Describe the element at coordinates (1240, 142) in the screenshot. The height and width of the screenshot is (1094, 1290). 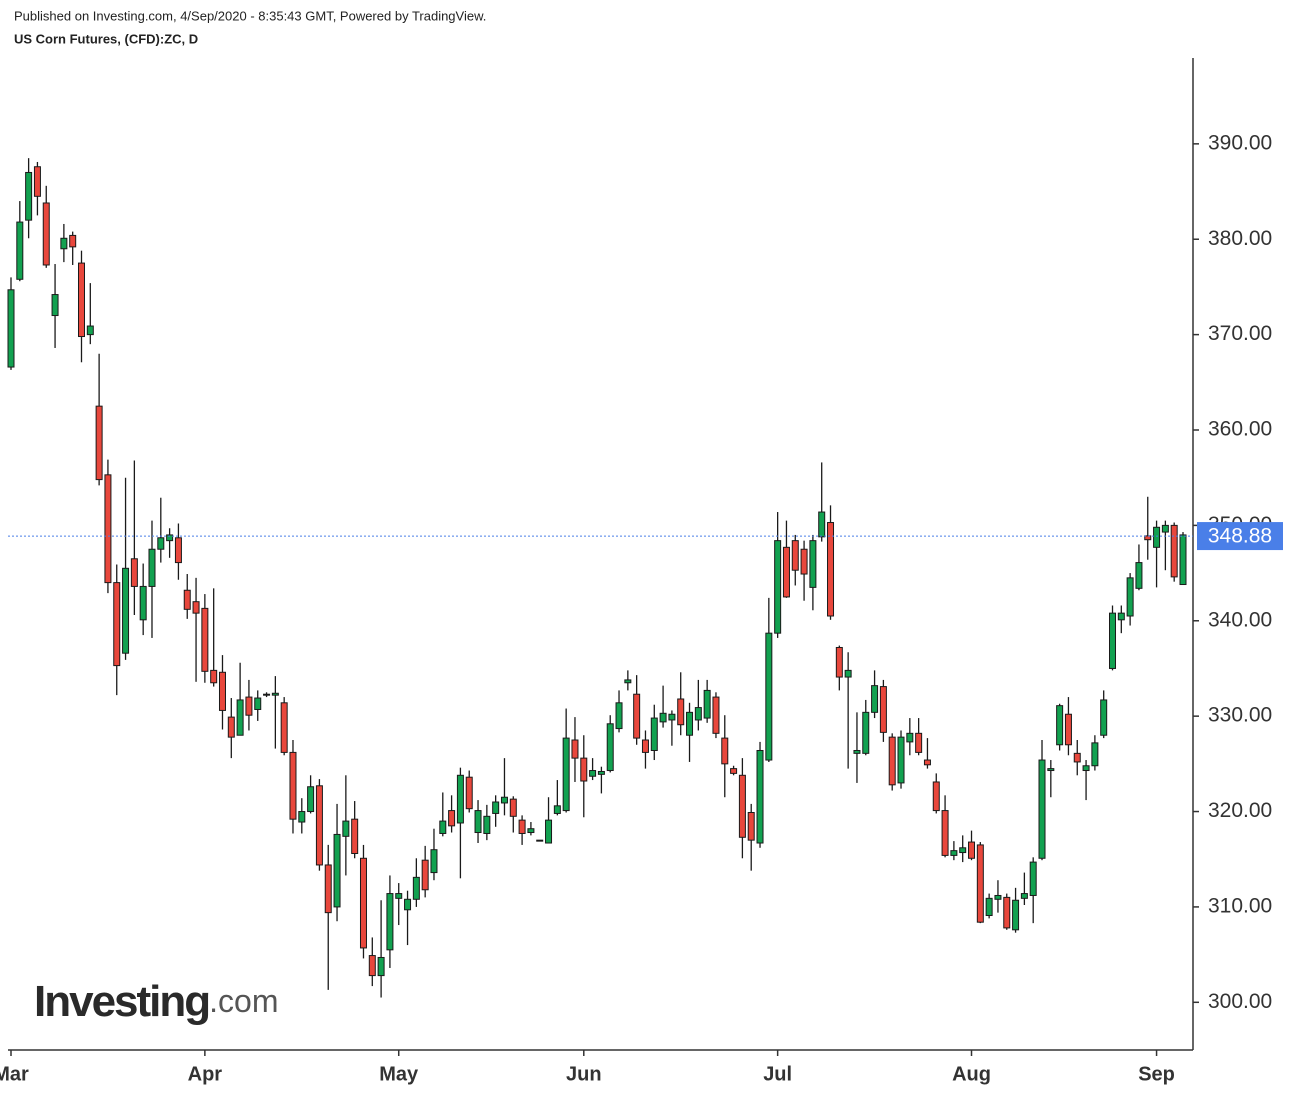
I see `y-tick-label: 390.00` at that location.